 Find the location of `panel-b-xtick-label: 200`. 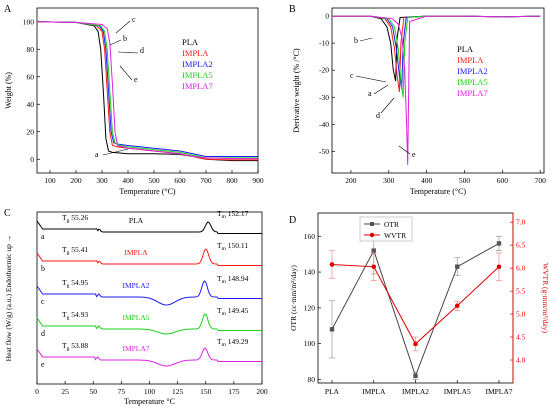

panel-b-xtick-label: 200 is located at coordinates (351, 180).